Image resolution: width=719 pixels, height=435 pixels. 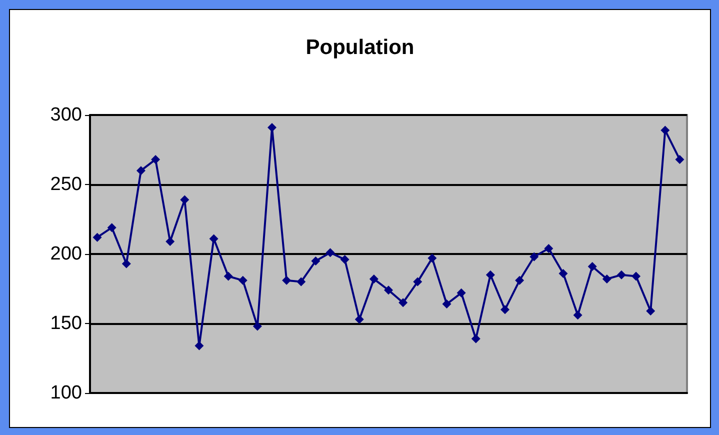 I want to click on y-tick-label: 200, so click(x=66, y=254).